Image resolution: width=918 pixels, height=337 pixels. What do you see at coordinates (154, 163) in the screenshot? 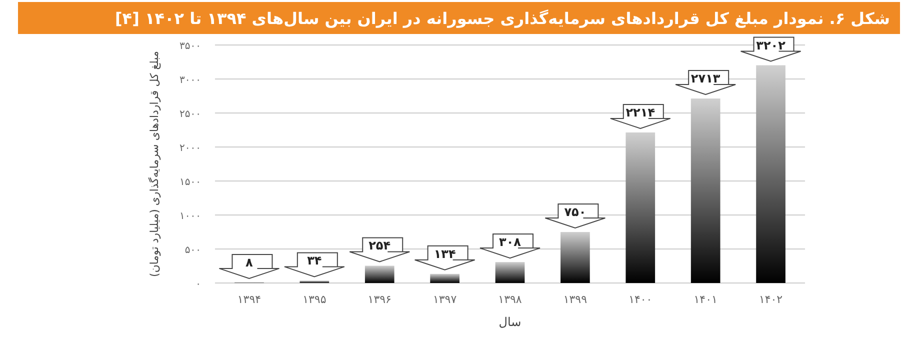
I see `y-axis-title: مبلغ کل قراردادهای سرمایه‌گذاری (میلیارد تومان)` at bounding box center [154, 163].